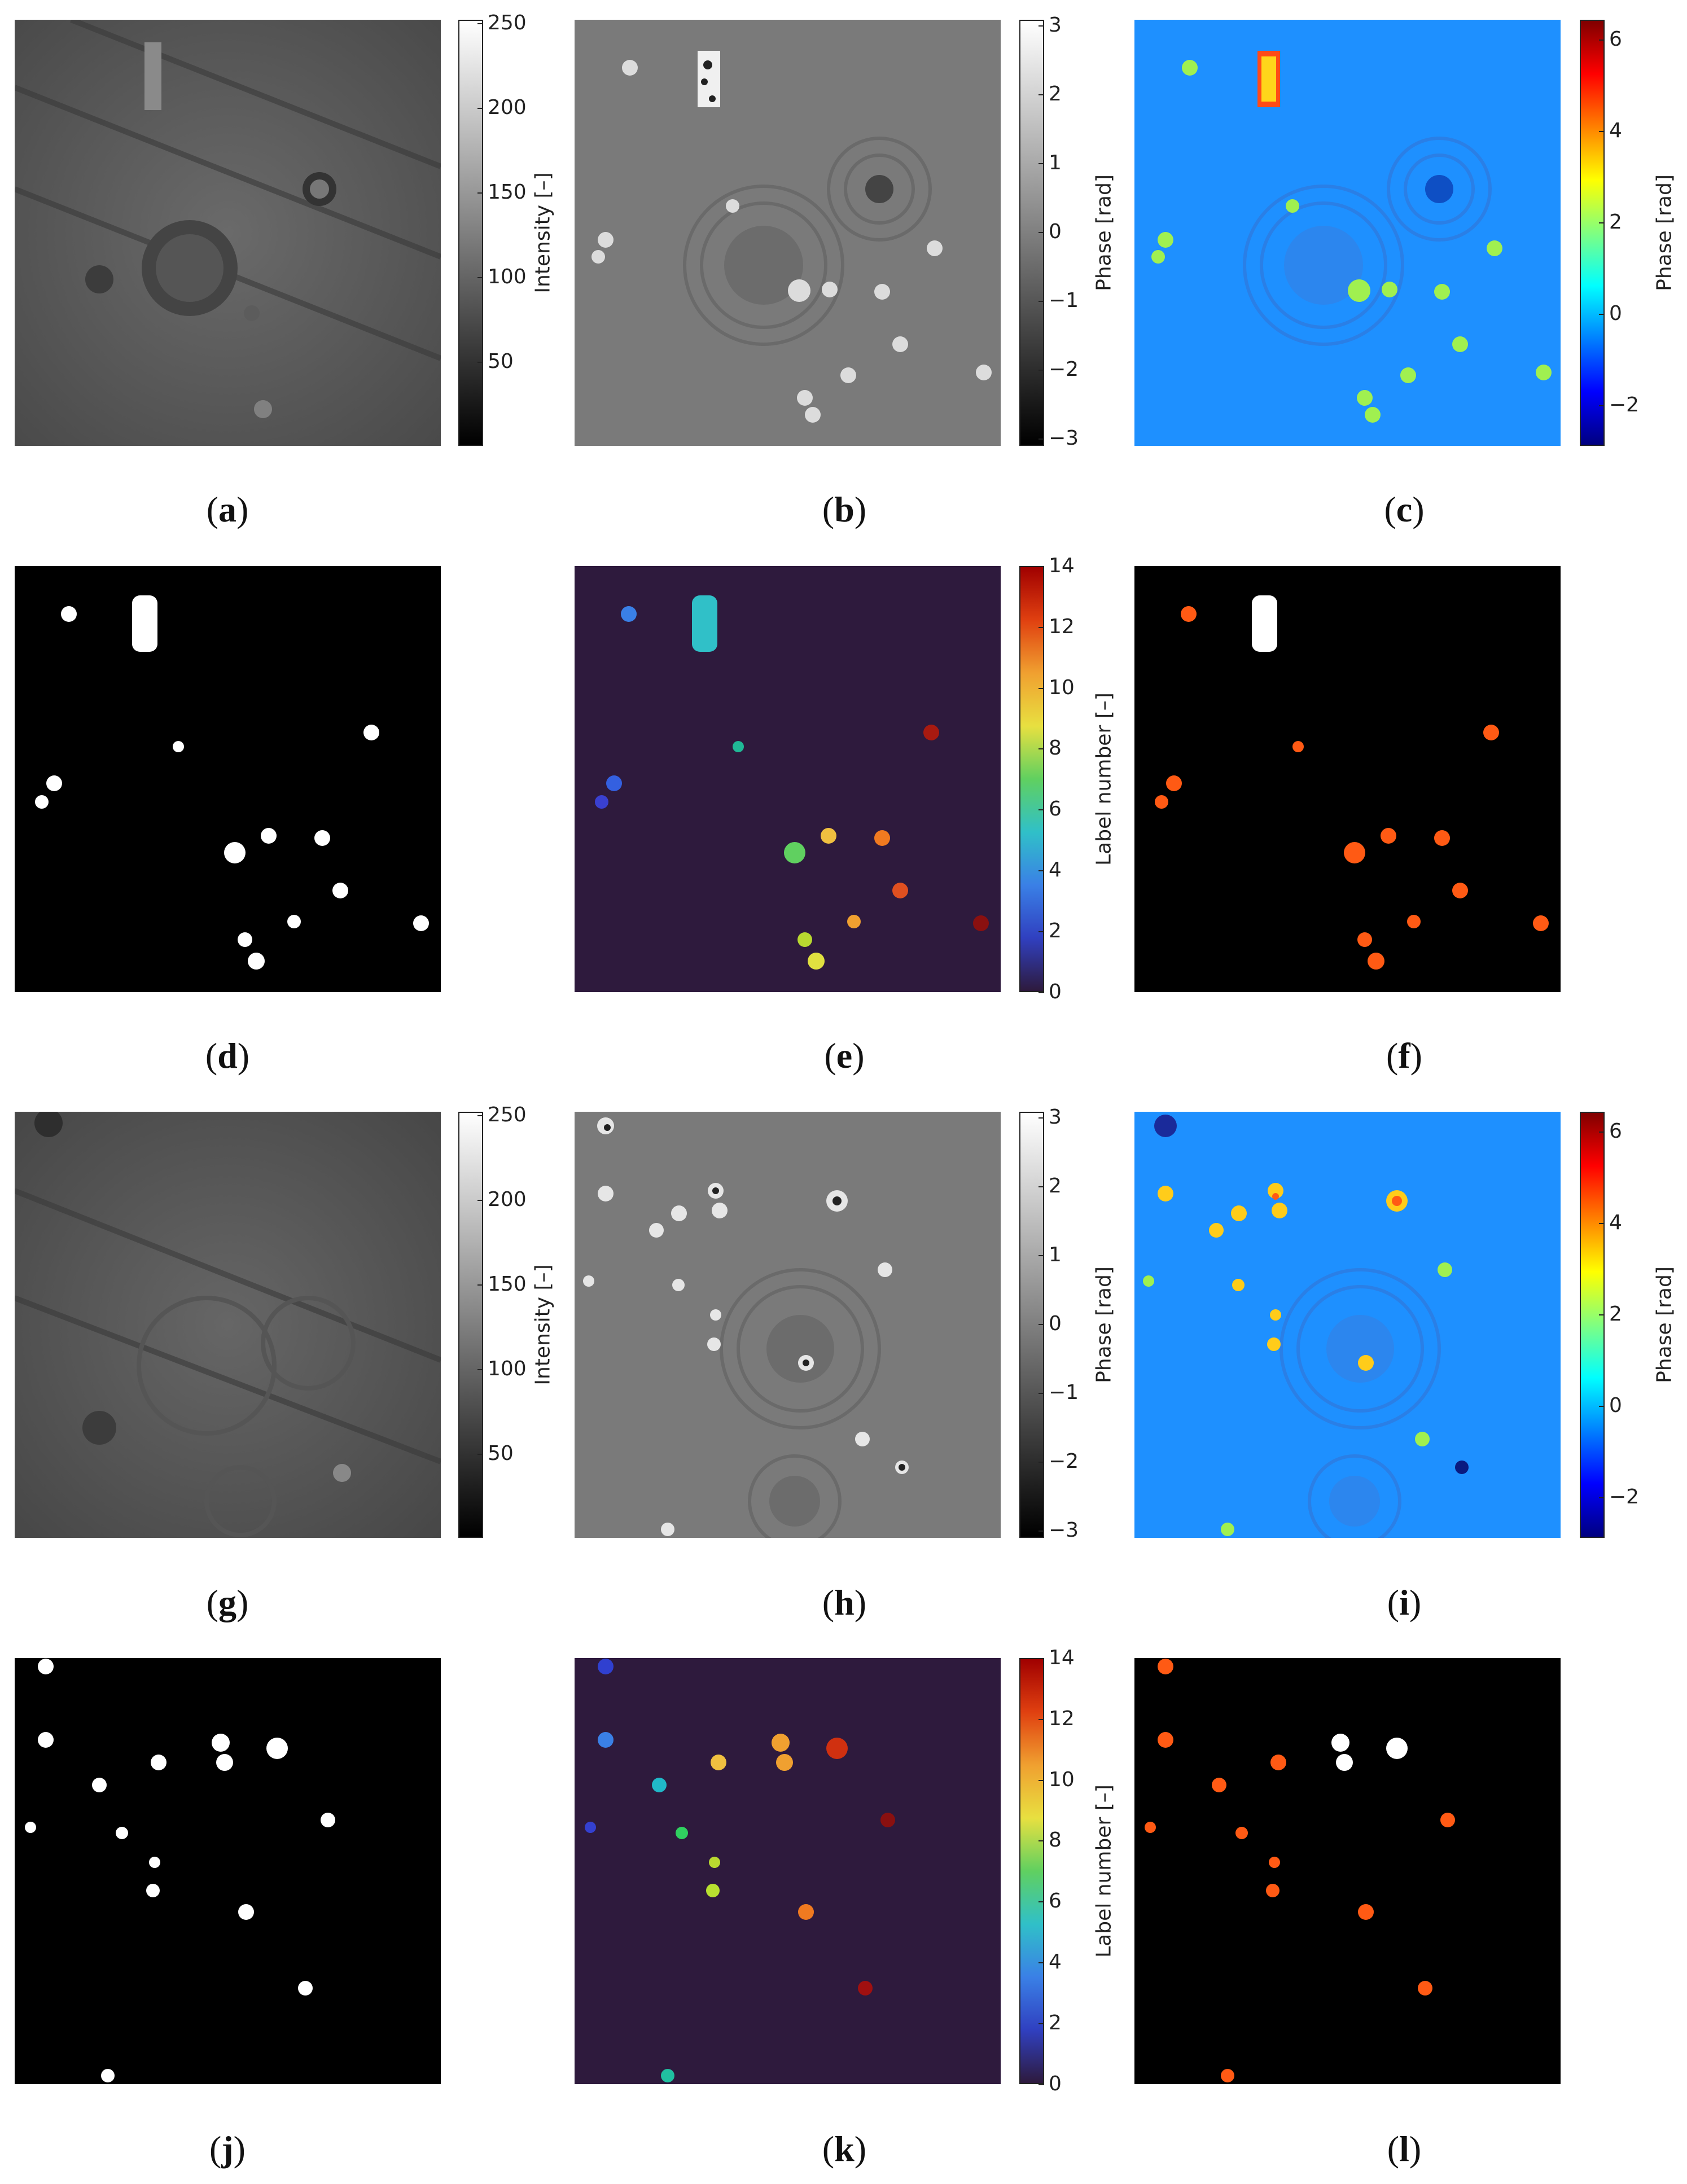  What do you see at coordinates (1104, 779) in the screenshot?
I see `colorbar-title: Label number [–]` at bounding box center [1104, 779].